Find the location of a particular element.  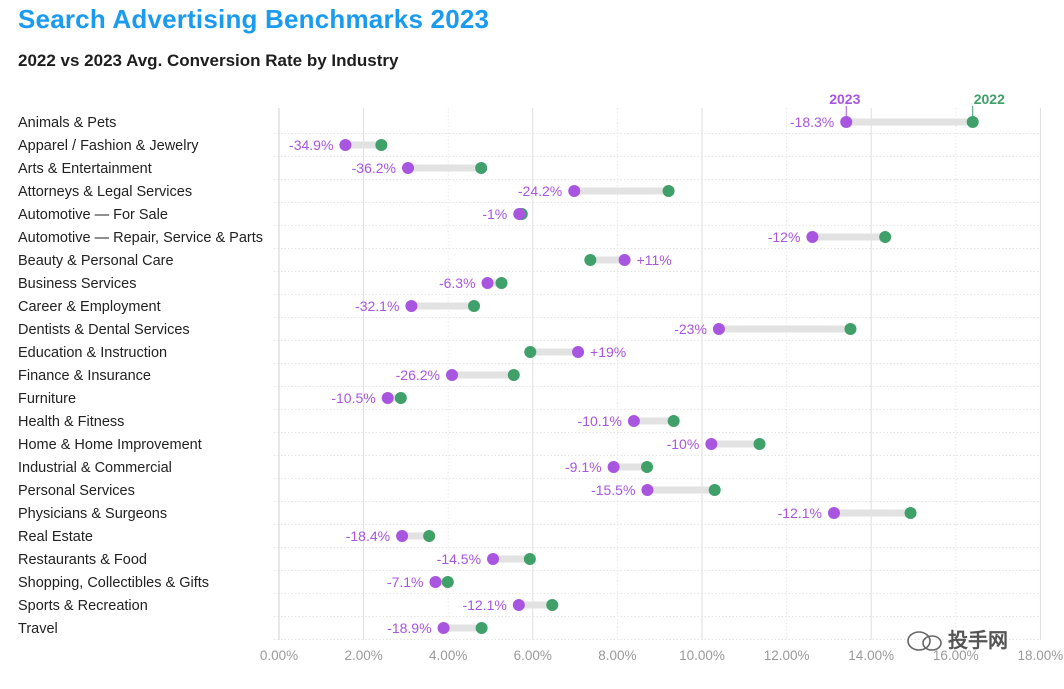

category-label: Sports & Recreation is located at coordinates (83, 606).